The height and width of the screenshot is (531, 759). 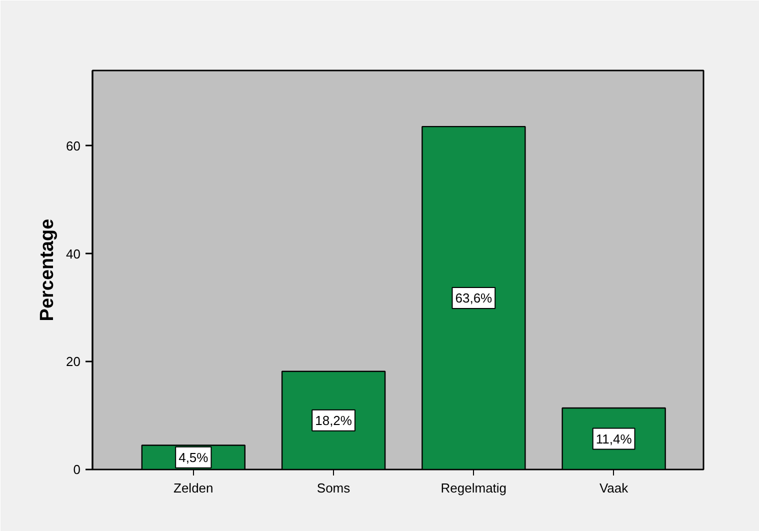 What do you see at coordinates (614, 438) in the screenshot?
I see `data-label: 11,4%` at bounding box center [614, 438].